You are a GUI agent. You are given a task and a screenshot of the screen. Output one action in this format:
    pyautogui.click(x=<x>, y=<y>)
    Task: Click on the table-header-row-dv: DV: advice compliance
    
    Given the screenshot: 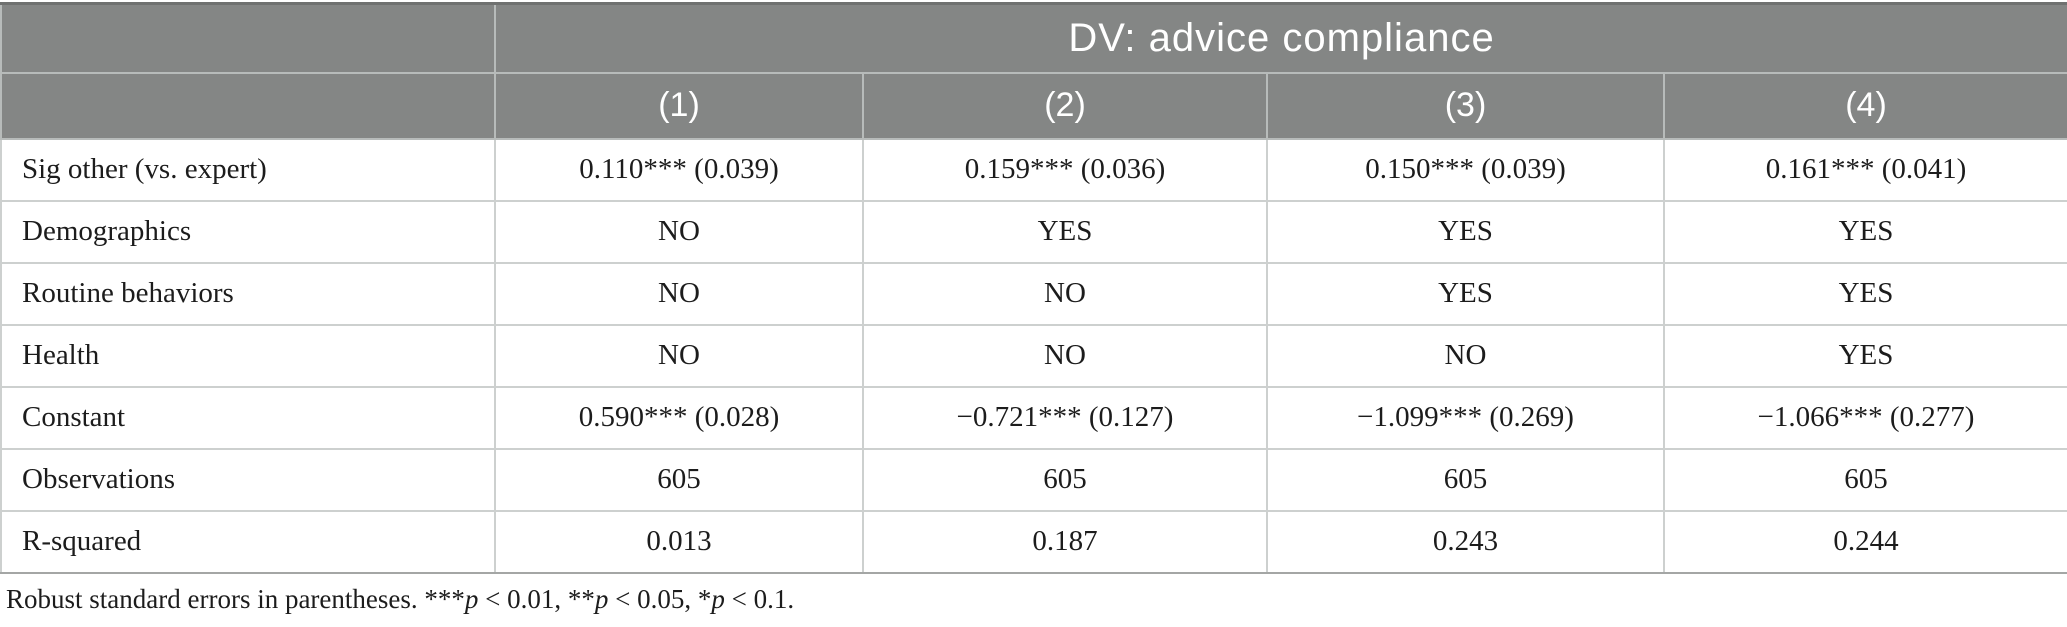 What is the action you would take?
    pyautogui.click(x=1033, y=38)
    